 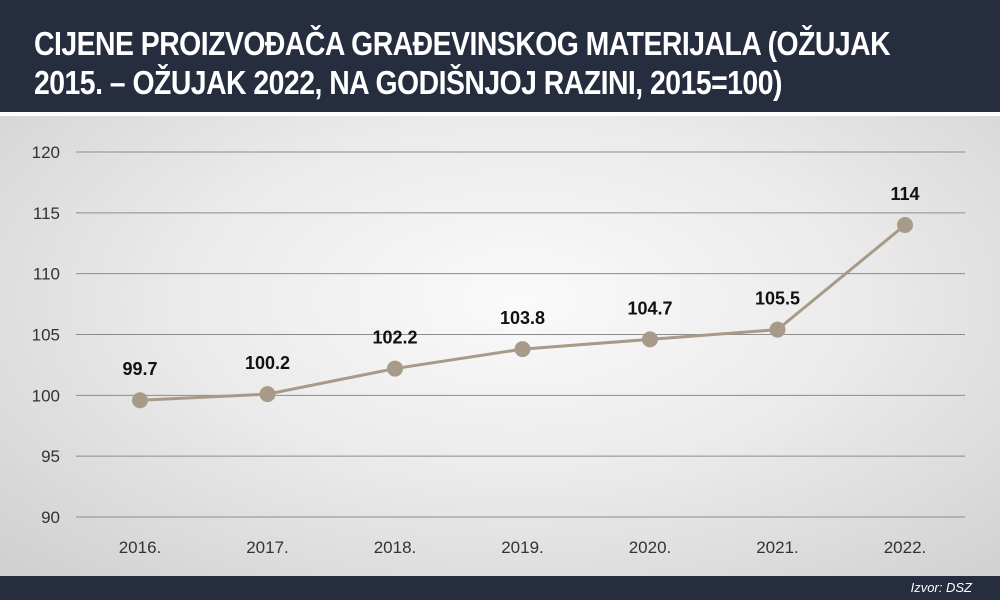 What do you see at coordinates (395, 547) in the screenshot?
I see `x-tick-label: 2018.` at bounding box center [395, 547].